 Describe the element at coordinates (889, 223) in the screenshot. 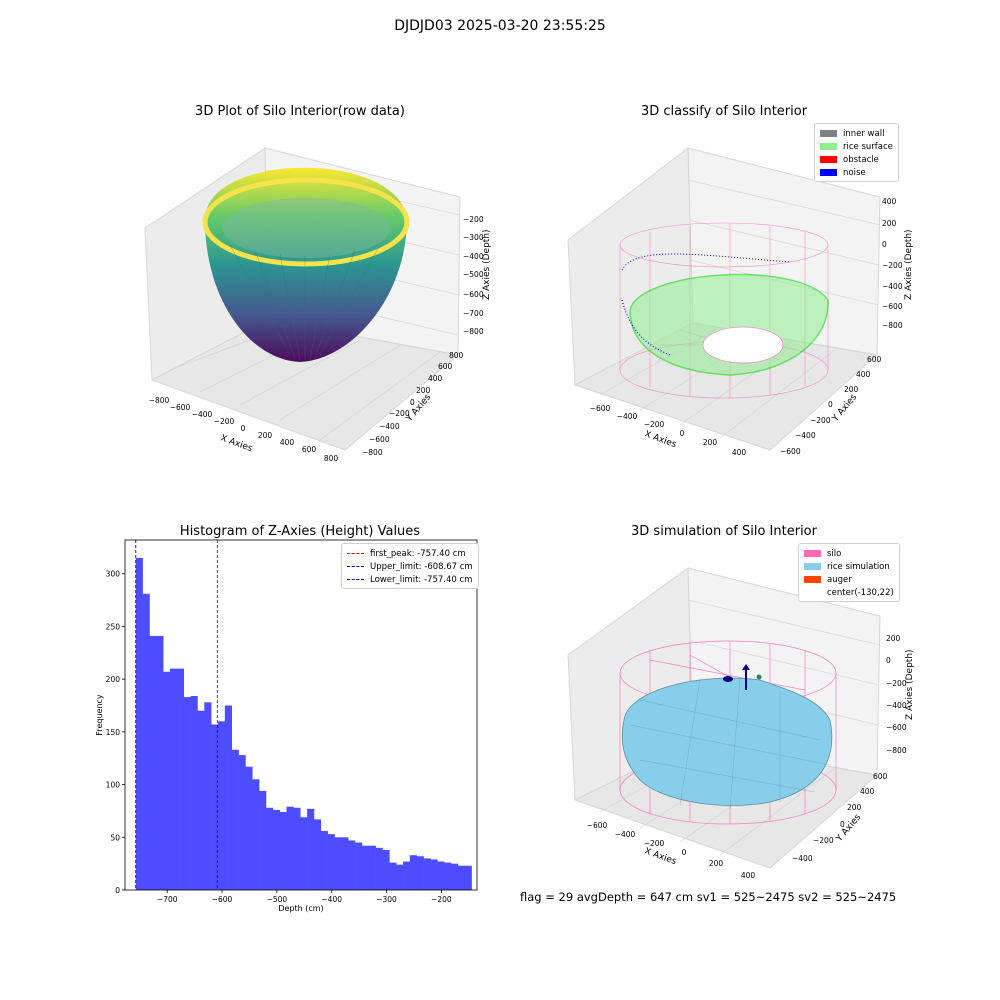

I see `classify-z-tick: 200` at that location.